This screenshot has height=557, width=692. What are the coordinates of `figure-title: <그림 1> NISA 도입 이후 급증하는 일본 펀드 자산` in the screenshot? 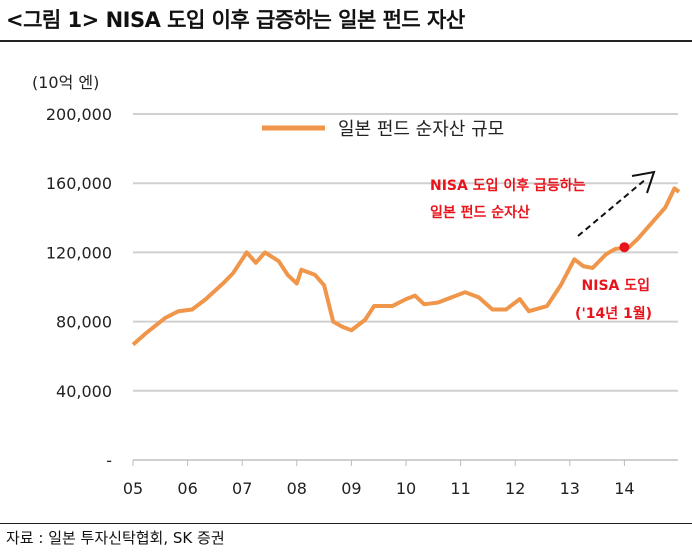 It's located at (235, 20).